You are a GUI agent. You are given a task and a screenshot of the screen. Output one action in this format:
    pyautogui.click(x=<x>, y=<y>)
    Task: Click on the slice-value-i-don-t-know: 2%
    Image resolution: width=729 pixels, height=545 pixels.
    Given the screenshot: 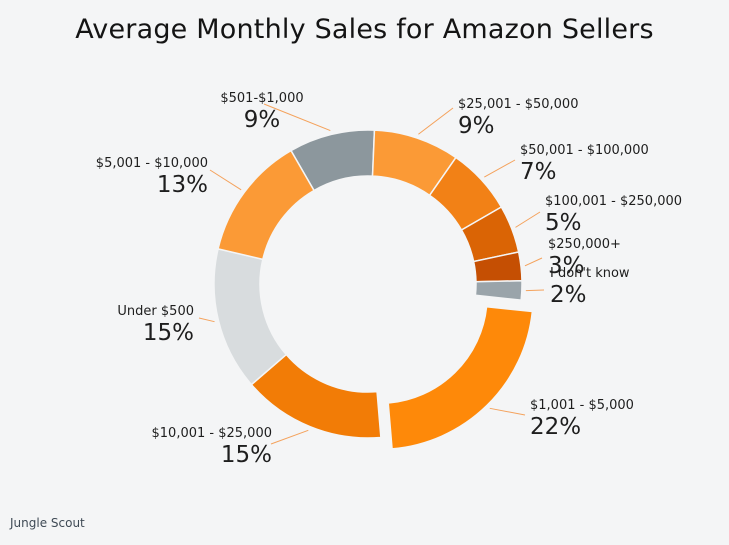 What is the action you would take?
    pyautogui.click(x=568, y=295)
    